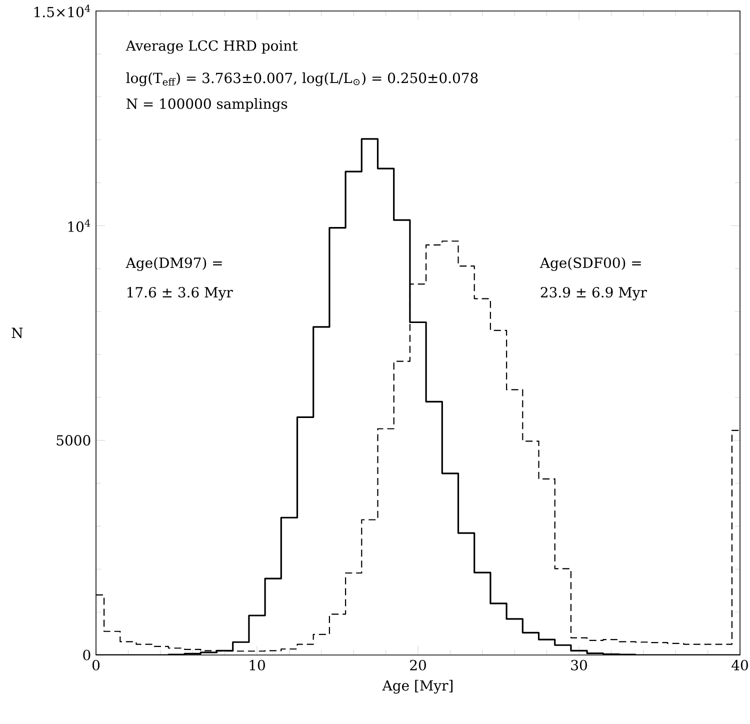 This screenshot has height=724, width=750. I want to click on annotation: Age(SDF00) =, so click(590, 264).